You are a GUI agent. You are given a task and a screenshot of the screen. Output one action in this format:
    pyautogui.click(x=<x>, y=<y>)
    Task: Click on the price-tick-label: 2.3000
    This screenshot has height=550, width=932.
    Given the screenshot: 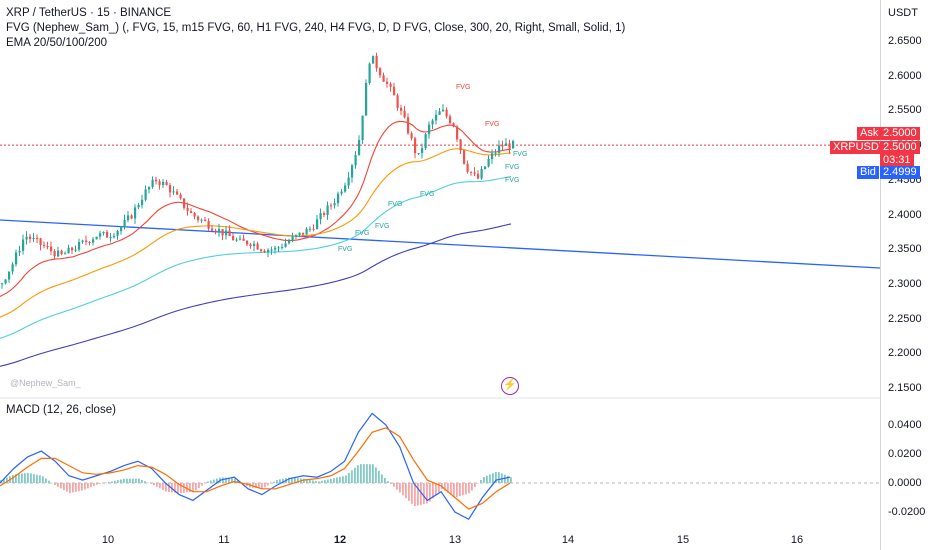 What is the action you would take?
    pyautogui.click(x=905, y=283)
    